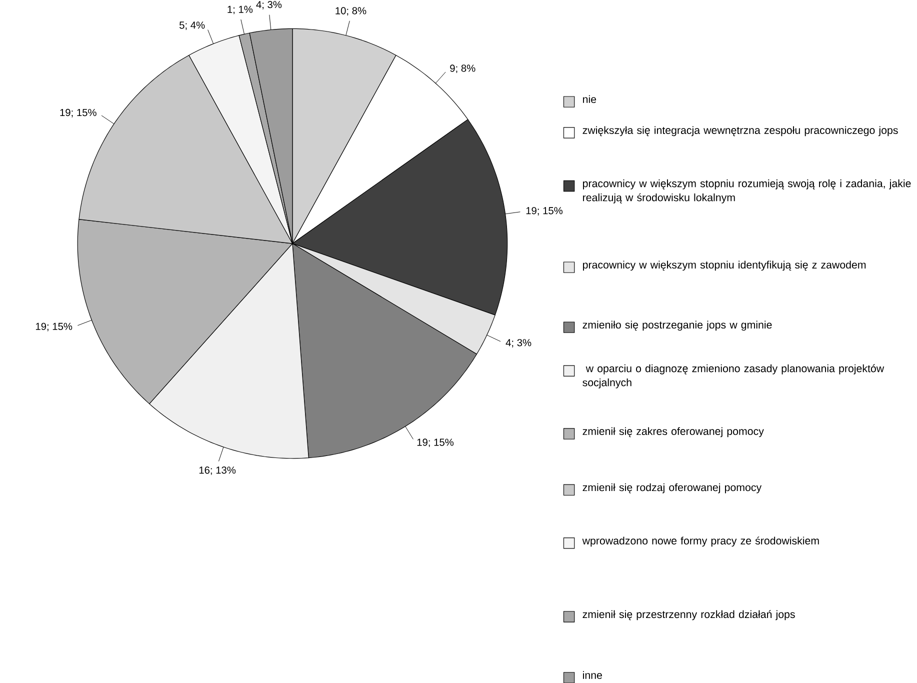 The height and width of the screenshot is (683, 917). I want to click on legend-label: w oparciu o diagnozę zmieniono zasady planowania projektów socjalnych, so click(733, 376).